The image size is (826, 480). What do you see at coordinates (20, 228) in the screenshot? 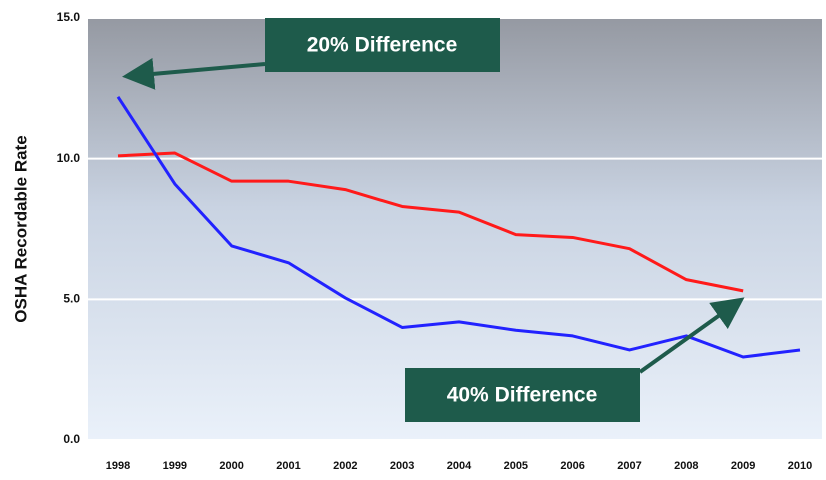
I see `y-axis-label: OSHA Recordable Rate` at bounding box center [20, 228].